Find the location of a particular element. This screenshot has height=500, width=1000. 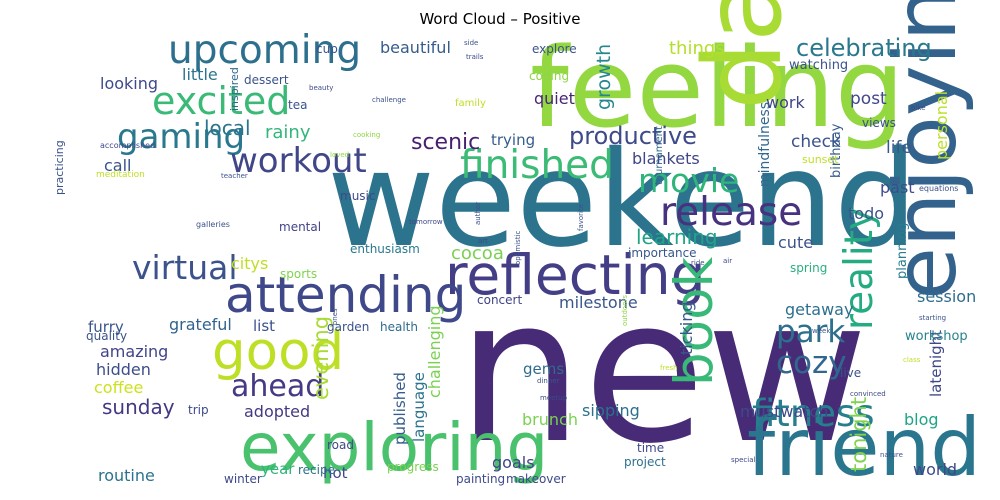

word-garden: garden is located at coordinates (348, 327).